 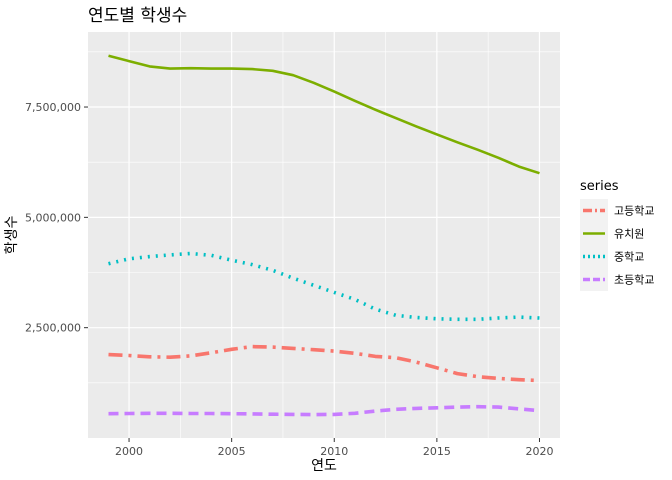 What do you see at coordinates (12, 235) in the screenshot?
I see `y-axis-title: 학생수` at bounding box center [12, 235].